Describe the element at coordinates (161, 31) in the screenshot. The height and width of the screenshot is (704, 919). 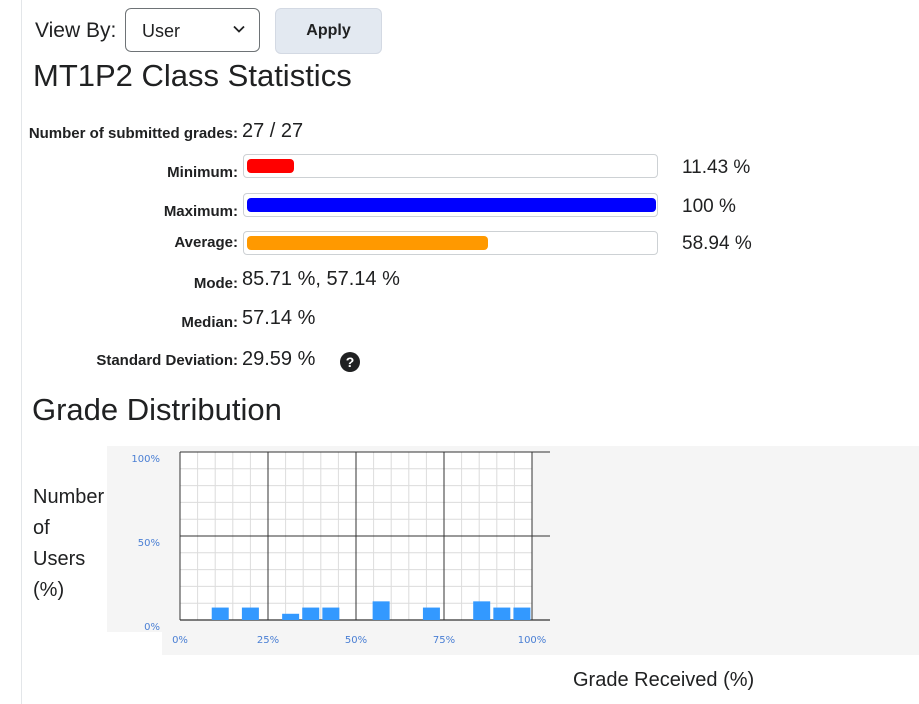
I see `view-by-selected-value: User` at that location.